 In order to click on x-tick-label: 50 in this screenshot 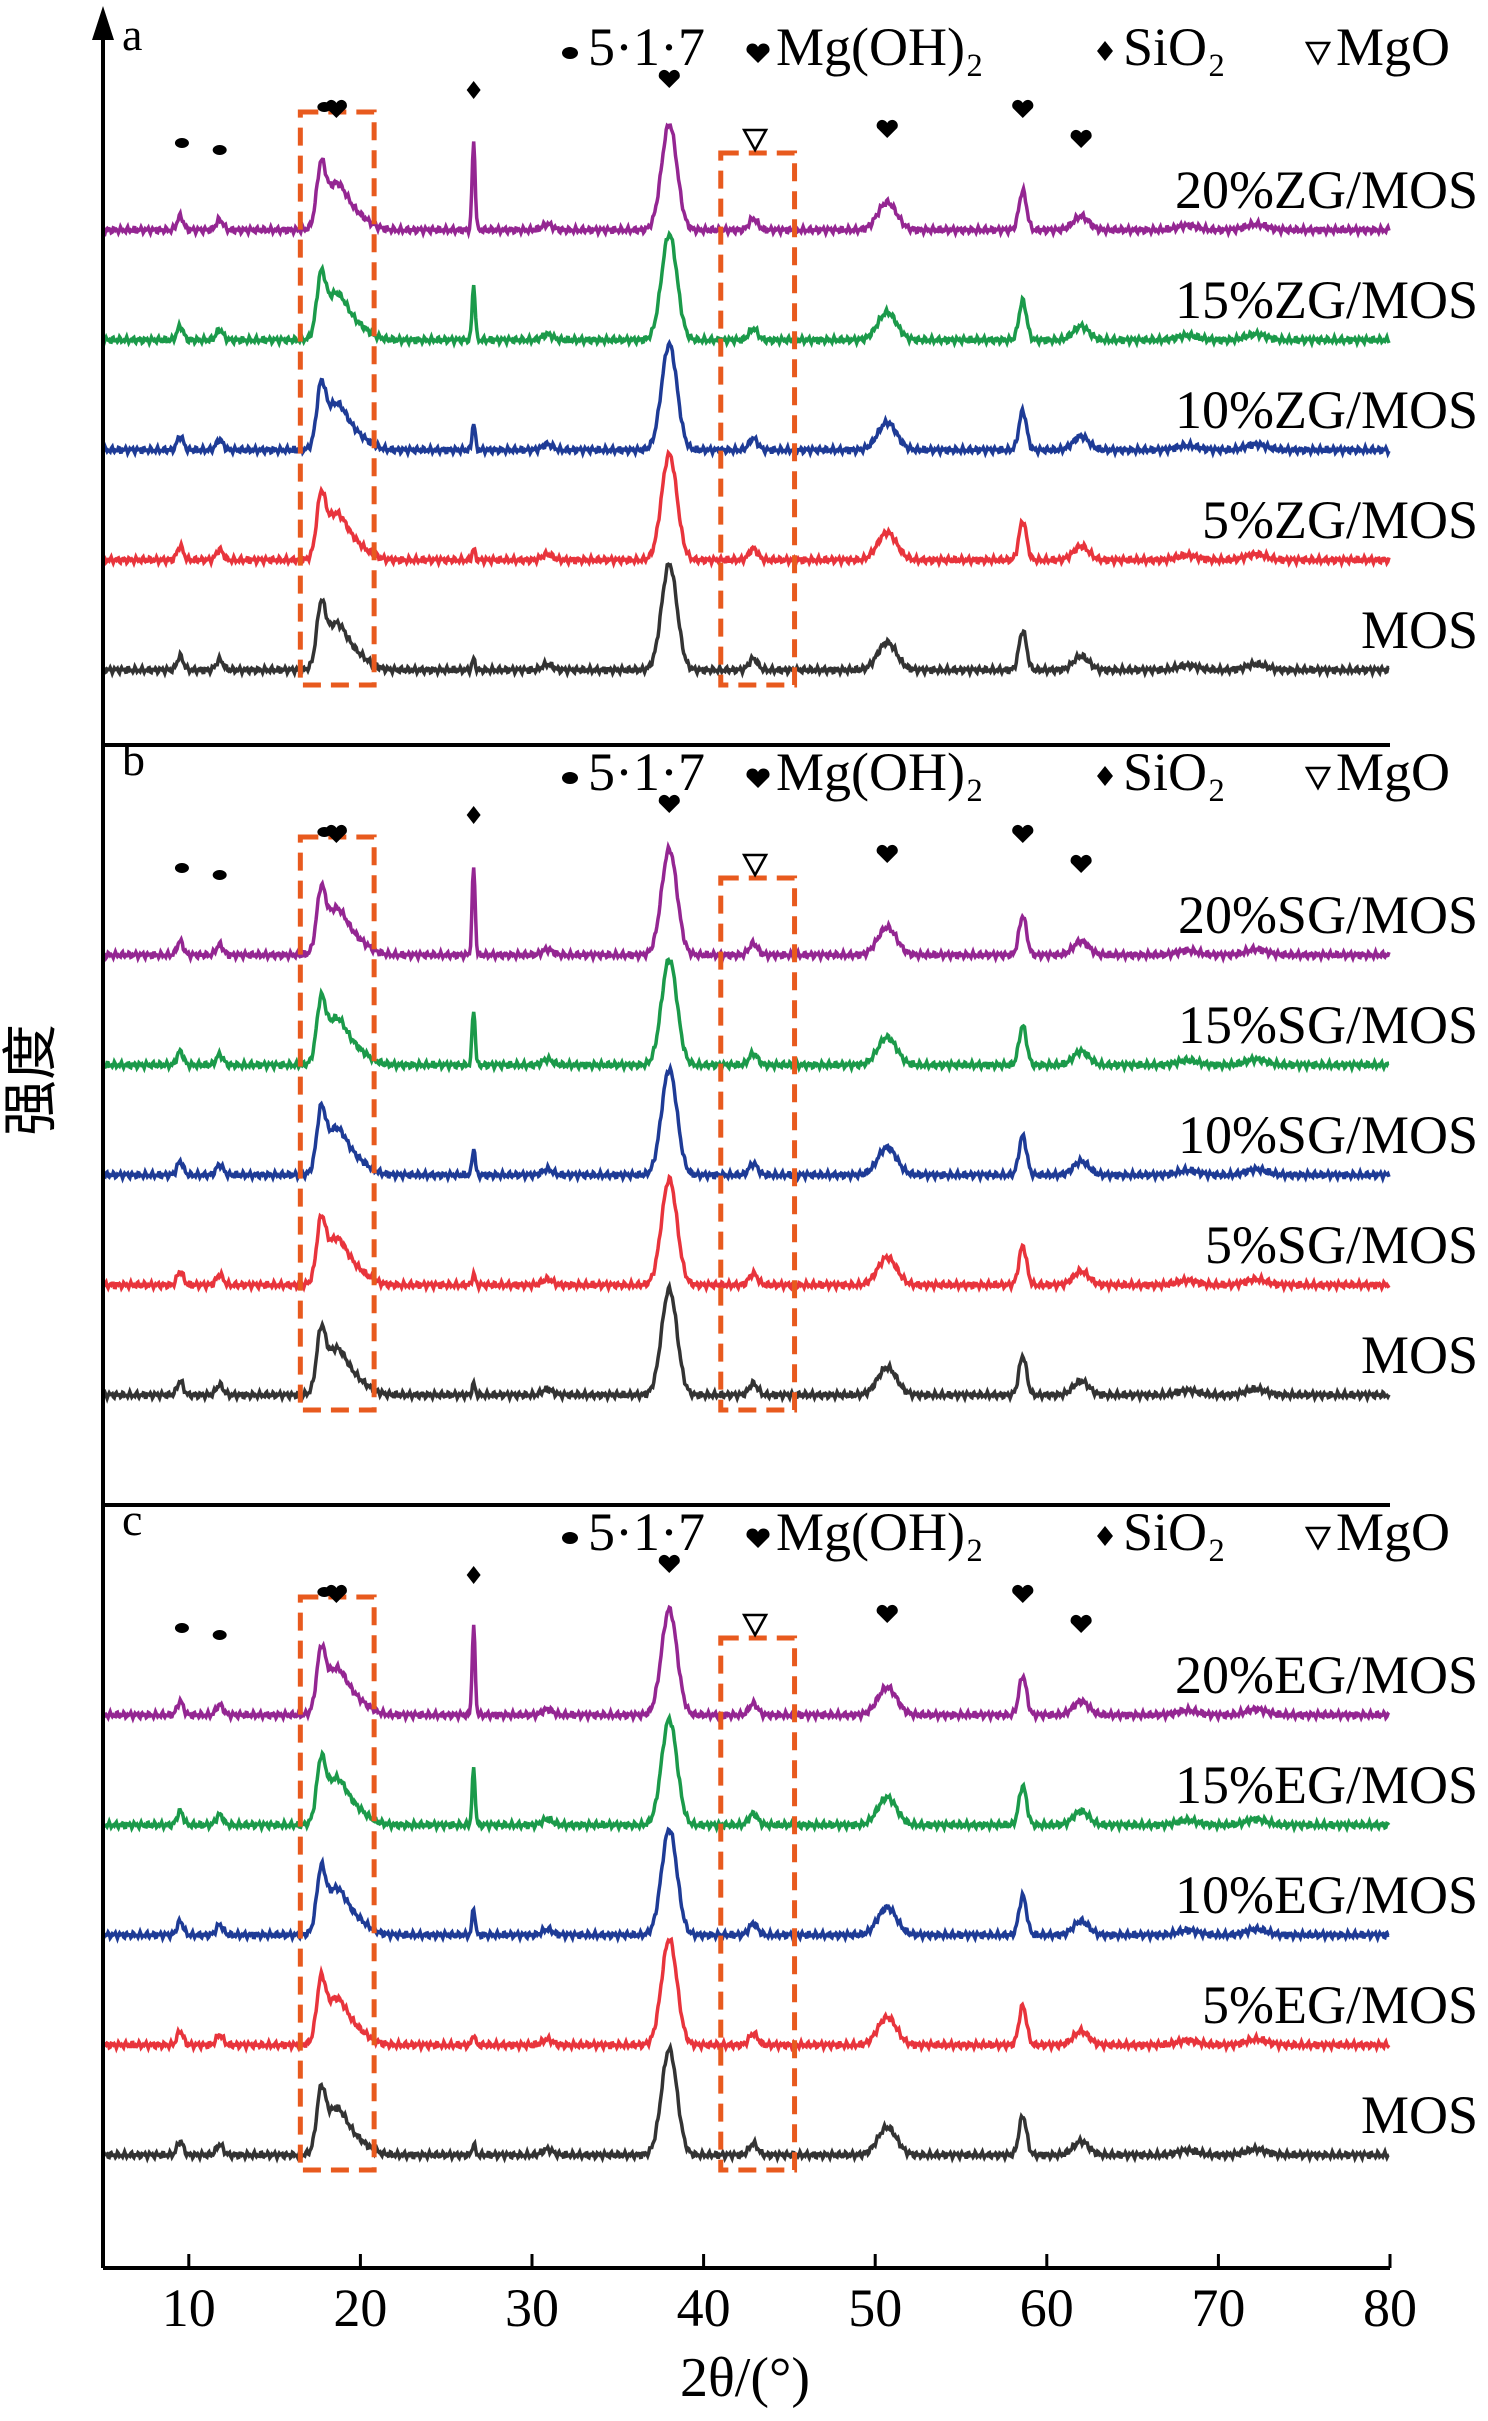, I will do `click(875, 2308)`.